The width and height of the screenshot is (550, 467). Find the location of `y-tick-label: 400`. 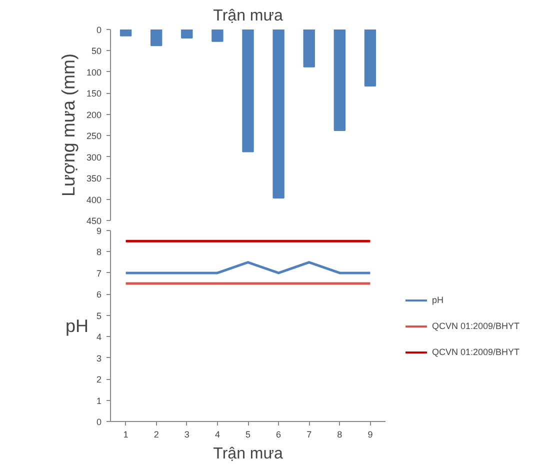

y-tick-label: 400 is located at coordinates (94, 199).